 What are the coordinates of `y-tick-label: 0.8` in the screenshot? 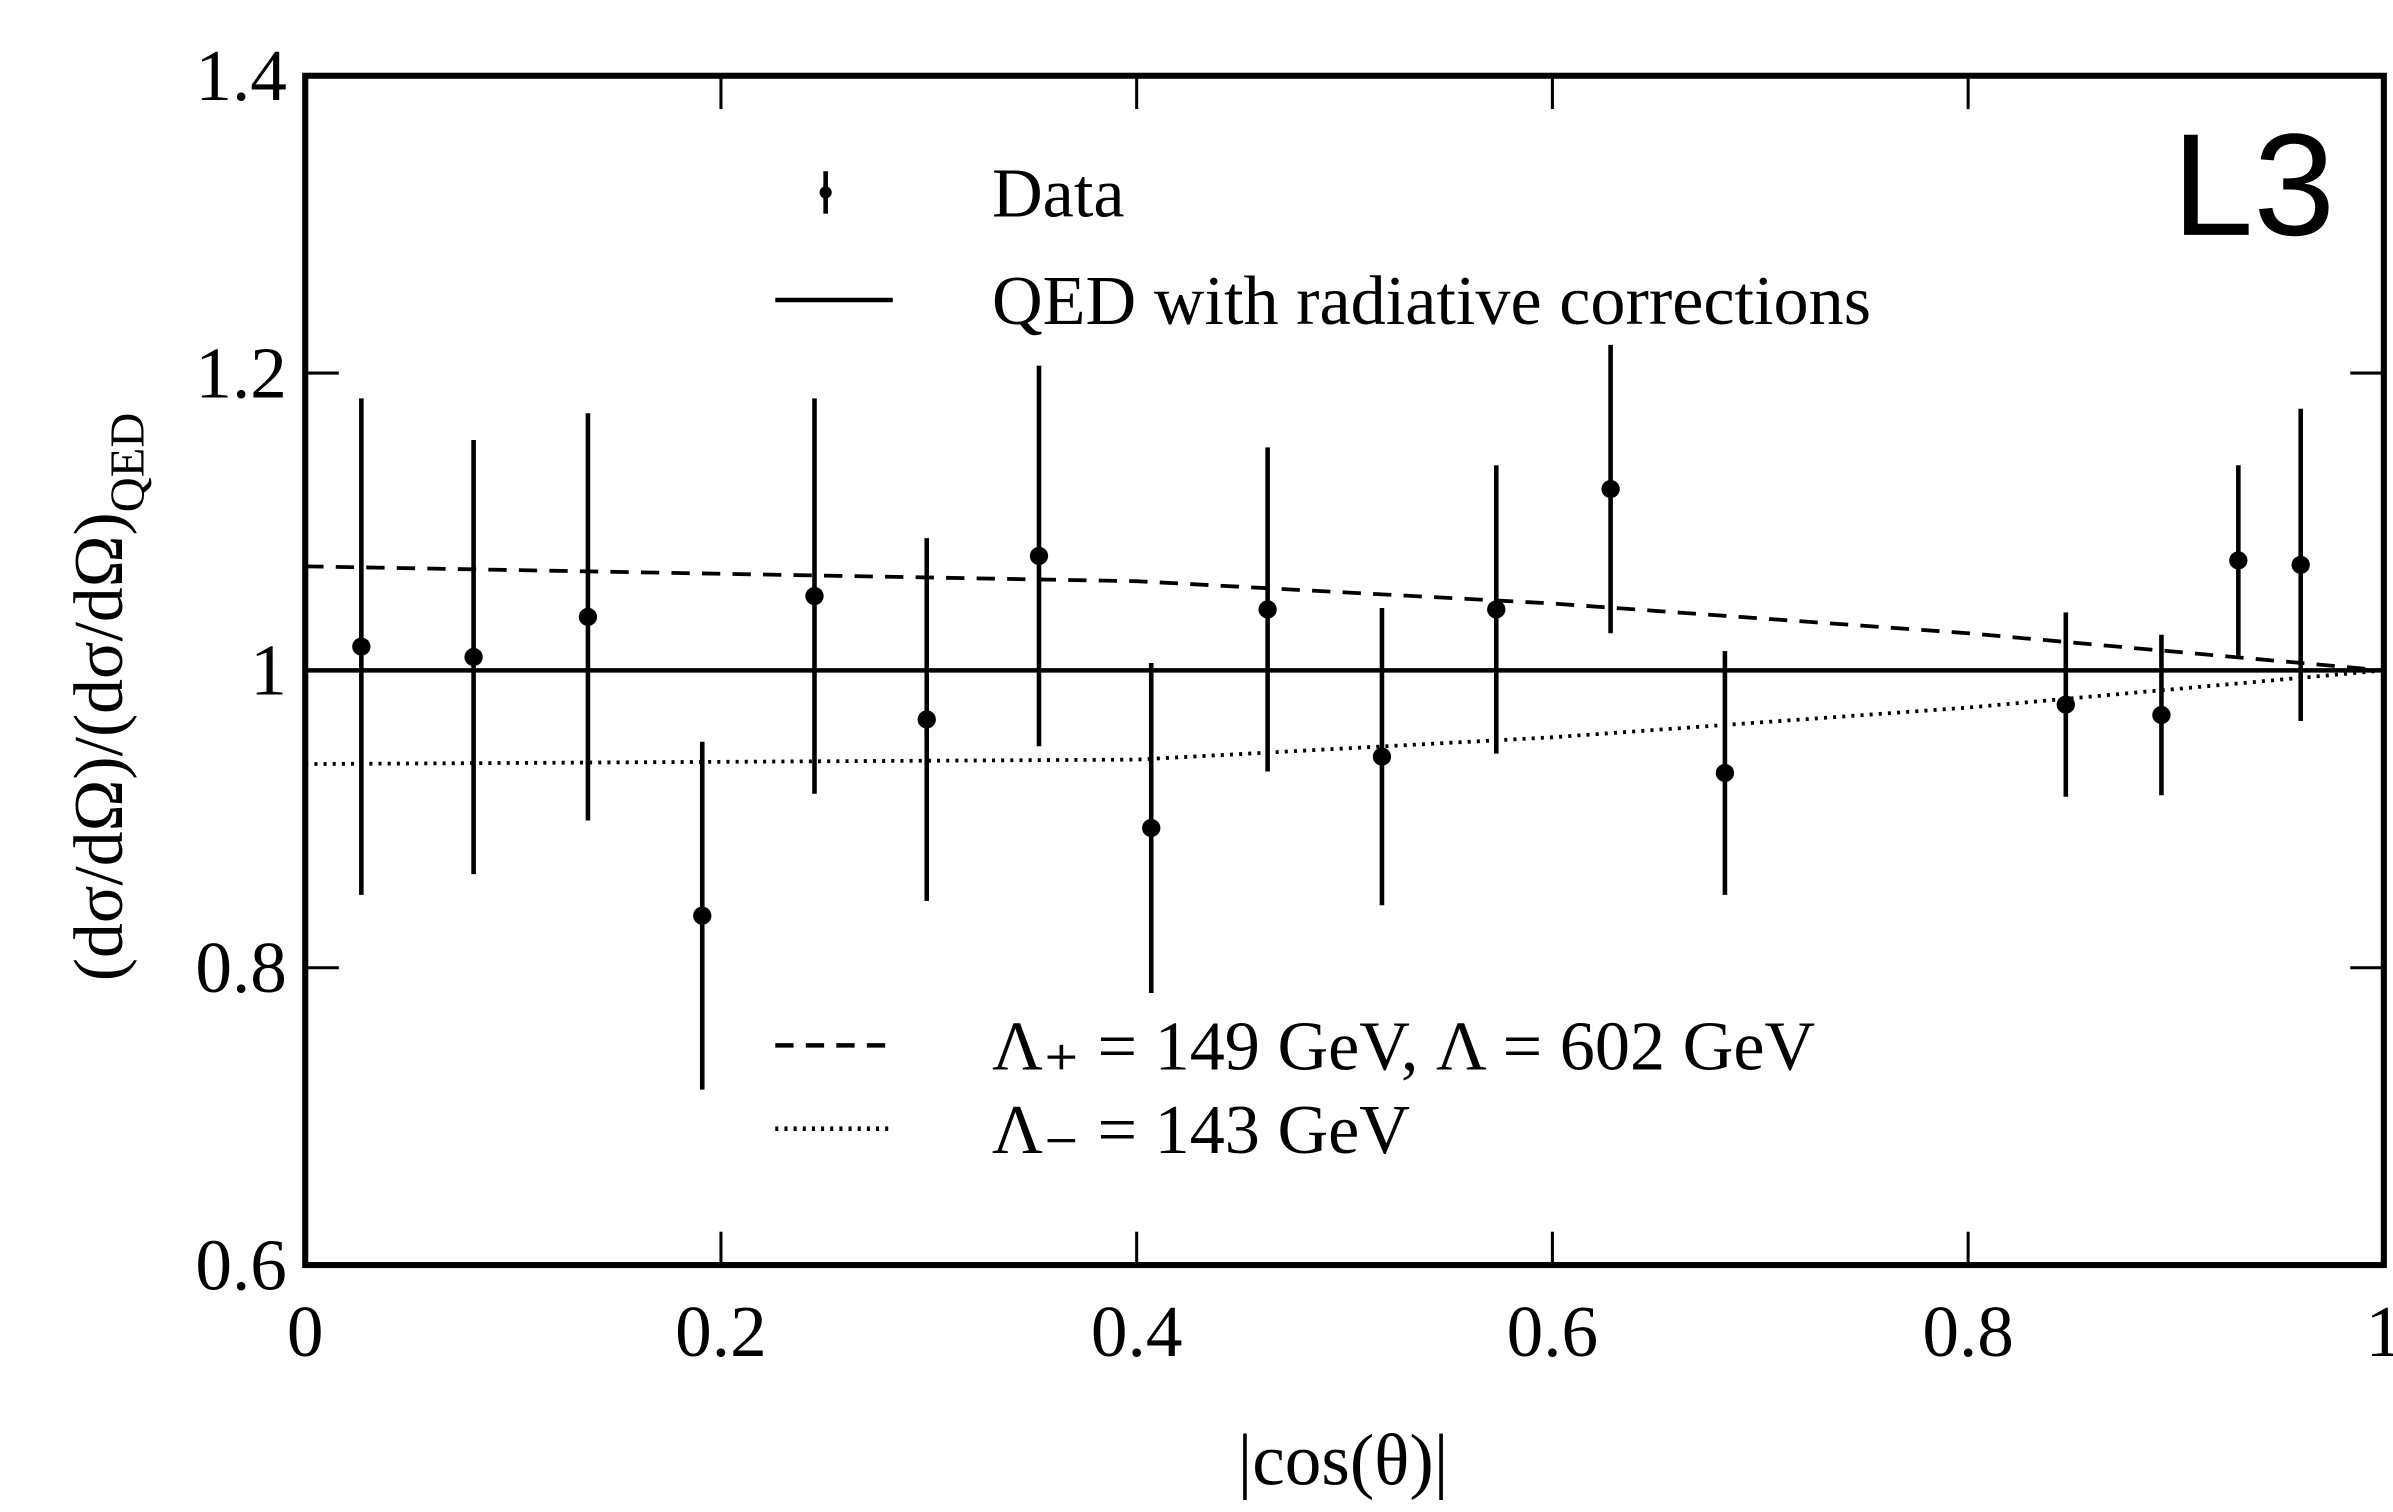 It's located at (241, 967).